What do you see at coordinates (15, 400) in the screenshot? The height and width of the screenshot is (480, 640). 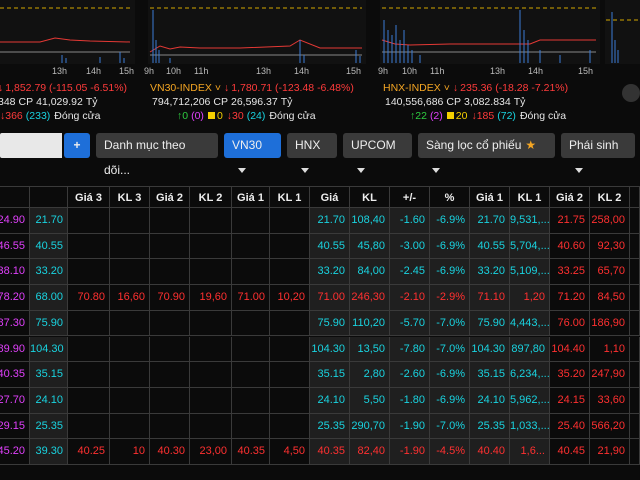 I see `table-cell: 27.70` at bounding box center [15, 400].